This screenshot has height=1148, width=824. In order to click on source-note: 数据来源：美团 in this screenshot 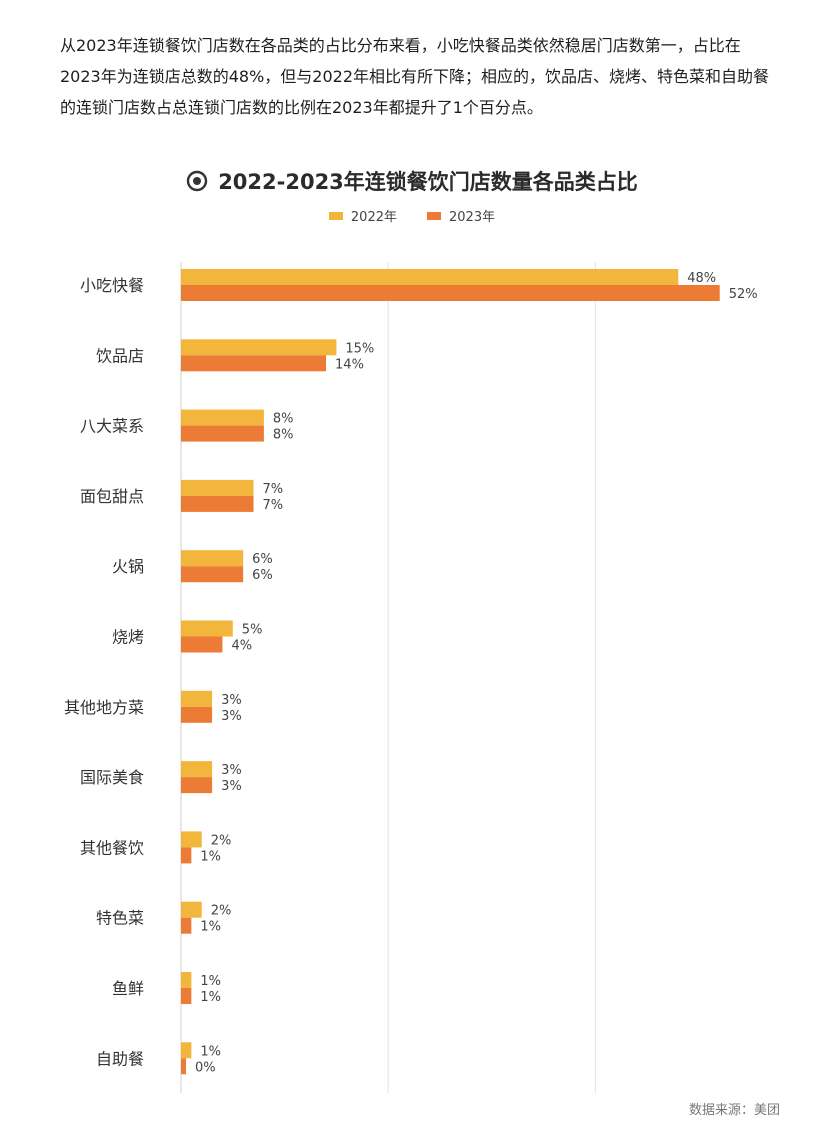, I will do `click(734, 1110)`.